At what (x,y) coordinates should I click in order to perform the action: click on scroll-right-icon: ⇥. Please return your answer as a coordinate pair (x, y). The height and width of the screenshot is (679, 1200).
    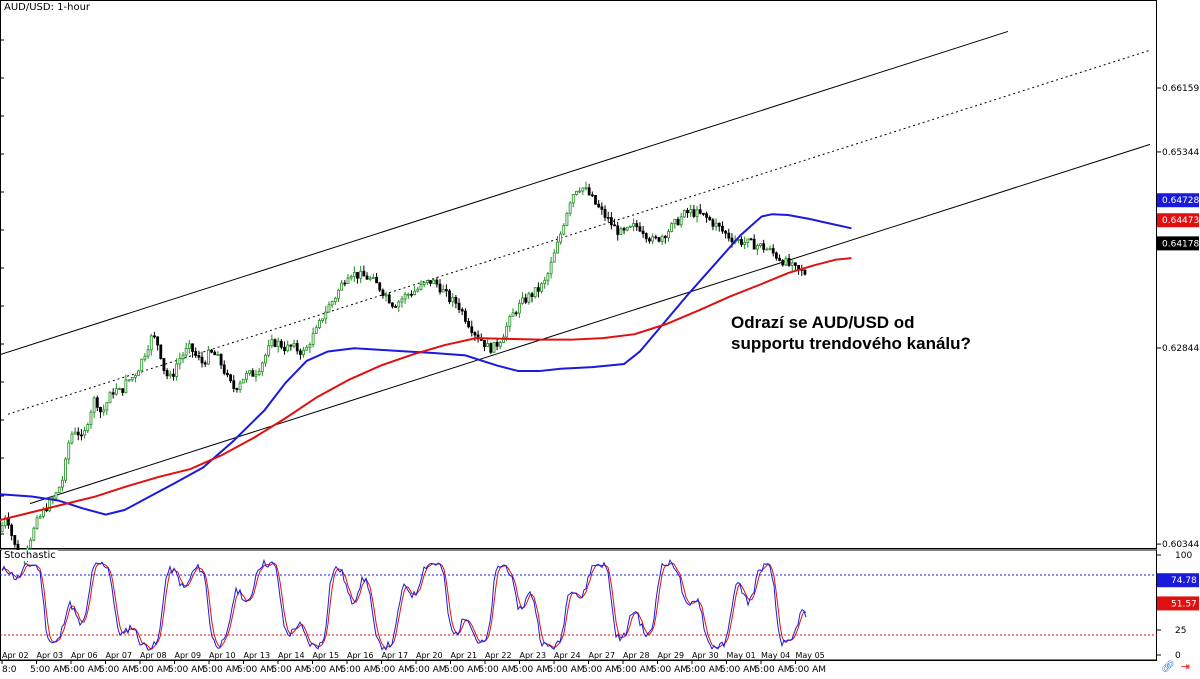
    Looking at the image, I should click on (1185, 666).